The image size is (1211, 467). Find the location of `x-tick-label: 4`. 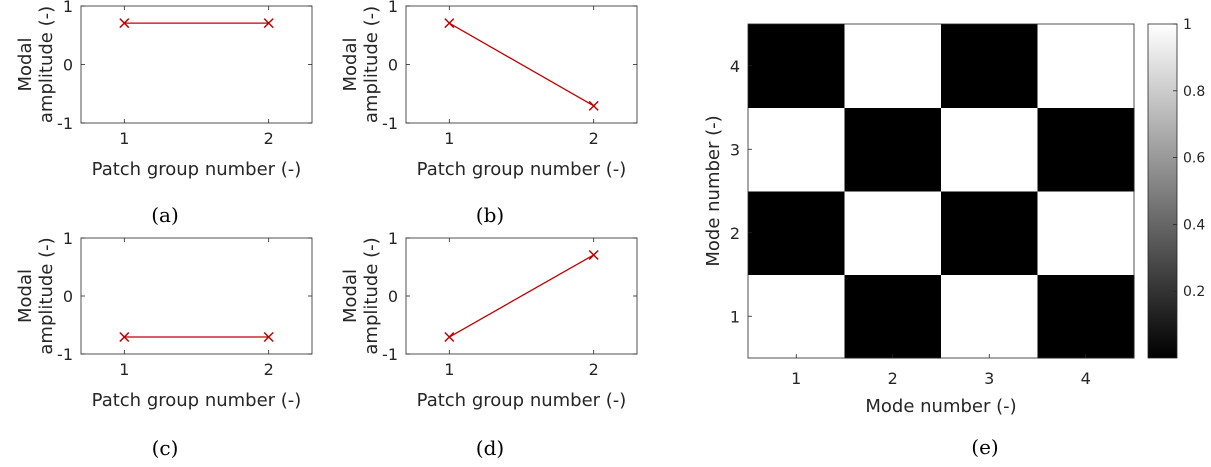

x-tick-label: 4 is located at coordinates (1086, 378).